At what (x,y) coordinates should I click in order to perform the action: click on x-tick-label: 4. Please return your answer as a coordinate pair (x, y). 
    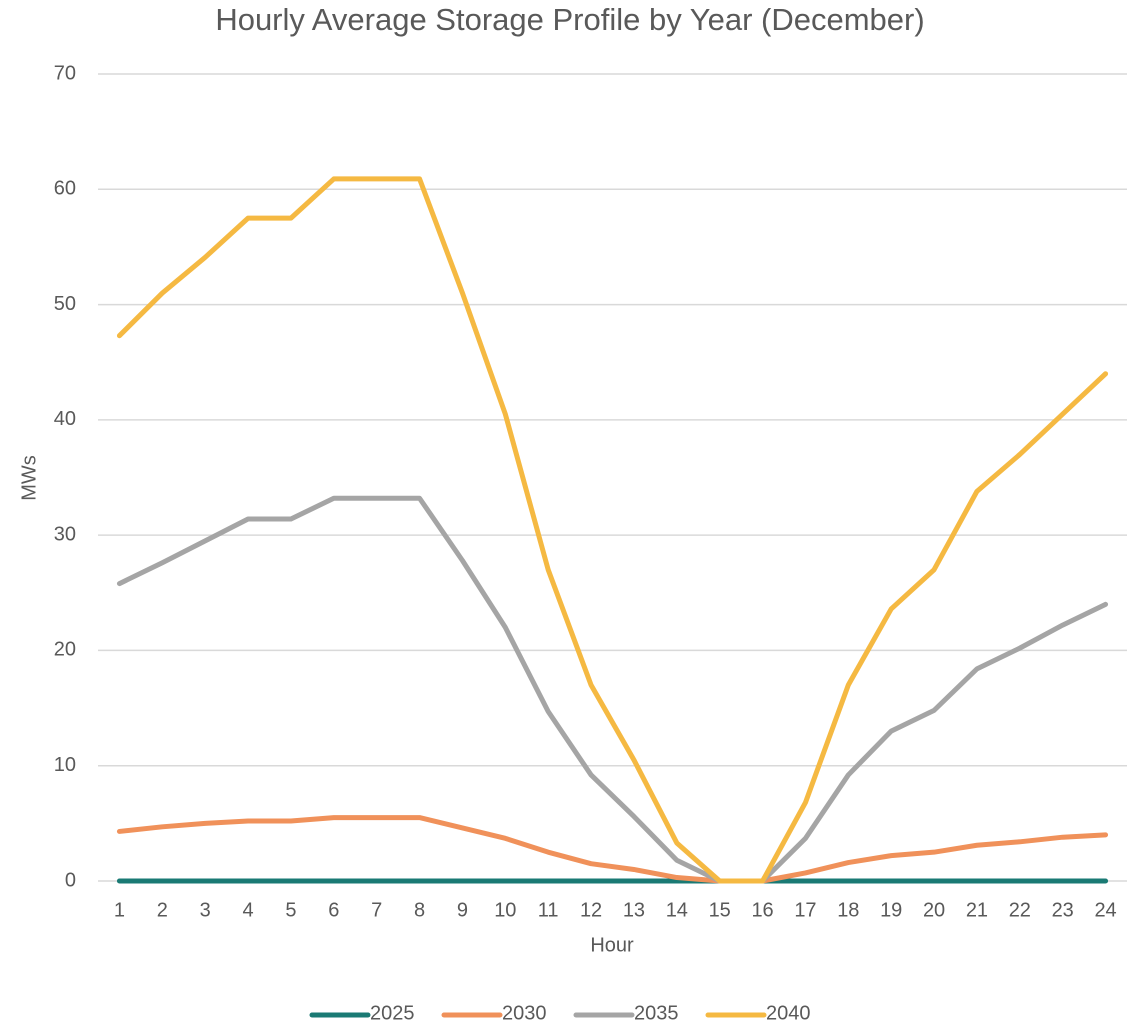
    Looking at the image, I should click on (248, 910).